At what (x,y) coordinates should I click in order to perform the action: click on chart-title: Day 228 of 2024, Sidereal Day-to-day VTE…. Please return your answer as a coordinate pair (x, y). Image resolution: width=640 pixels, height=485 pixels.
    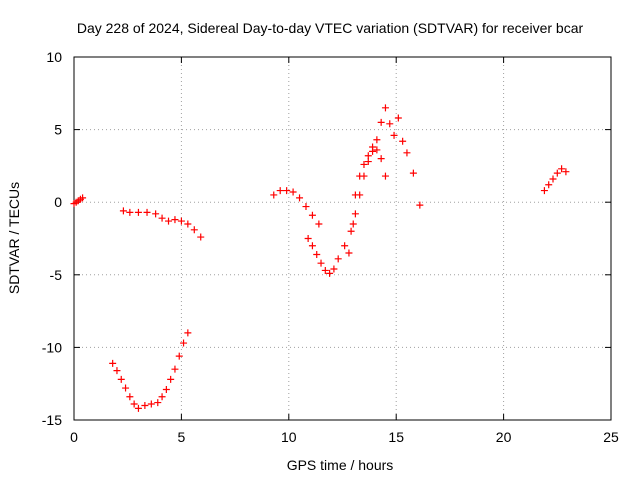
    Looking at the image, I should click on (330, 28).